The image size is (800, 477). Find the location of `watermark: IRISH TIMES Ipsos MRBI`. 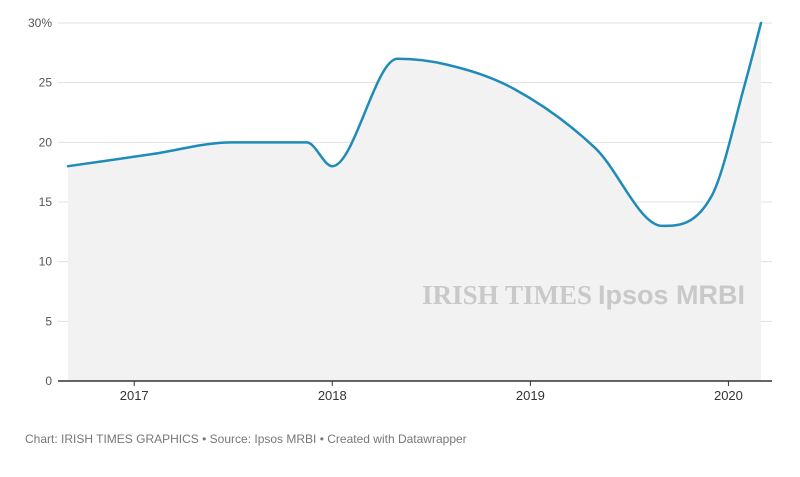

watermark: IRISH TIMES Ipsos MRBI is located at coordinates (583, 295).